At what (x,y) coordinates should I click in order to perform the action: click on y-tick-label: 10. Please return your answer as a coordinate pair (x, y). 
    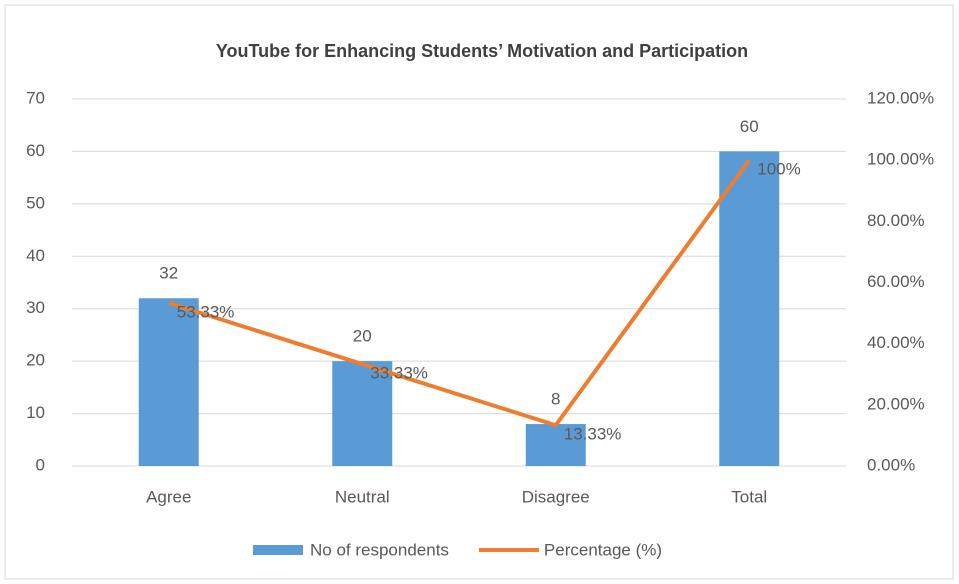
    Looking at the image, I should click on (35, 412).